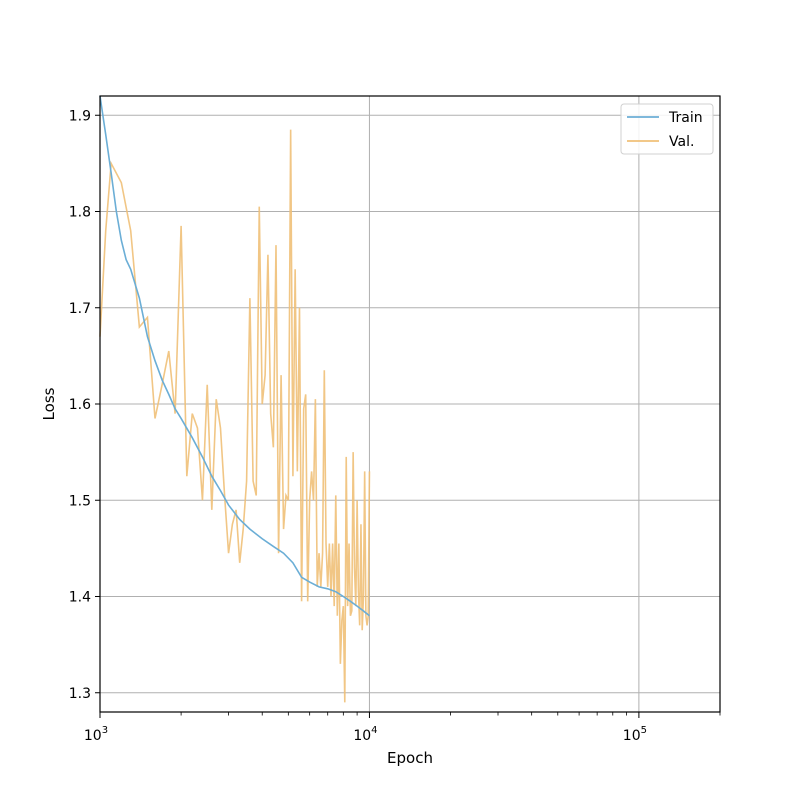 The image size is (800, 800). Describe the element at coordinates (105, 730) in the screenshot. I see `x-tick-label-exponent: 3` at that location.